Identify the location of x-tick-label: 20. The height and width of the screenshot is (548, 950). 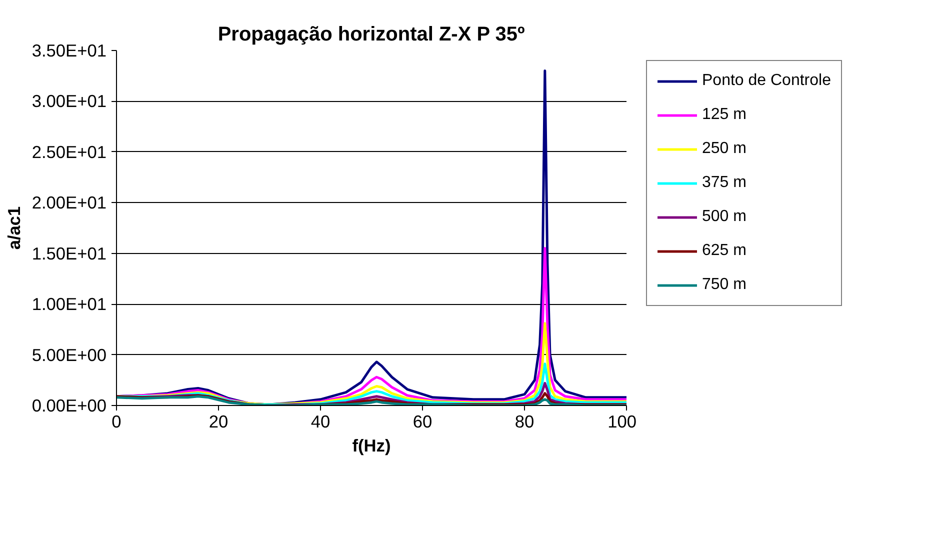
(218, 422).